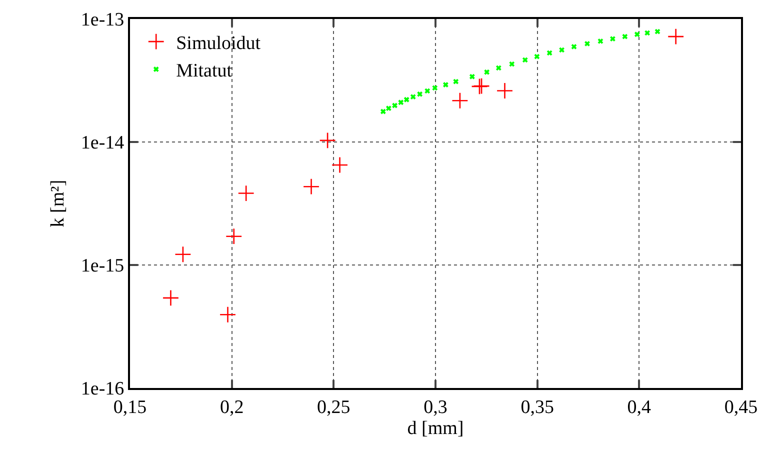 The height and width of the screenshot is (454, 769). What do you see at coordinates (102, 143) in the screenshot?
I see `y-tick-label: 1e-14` at bounding box center [102, 143].